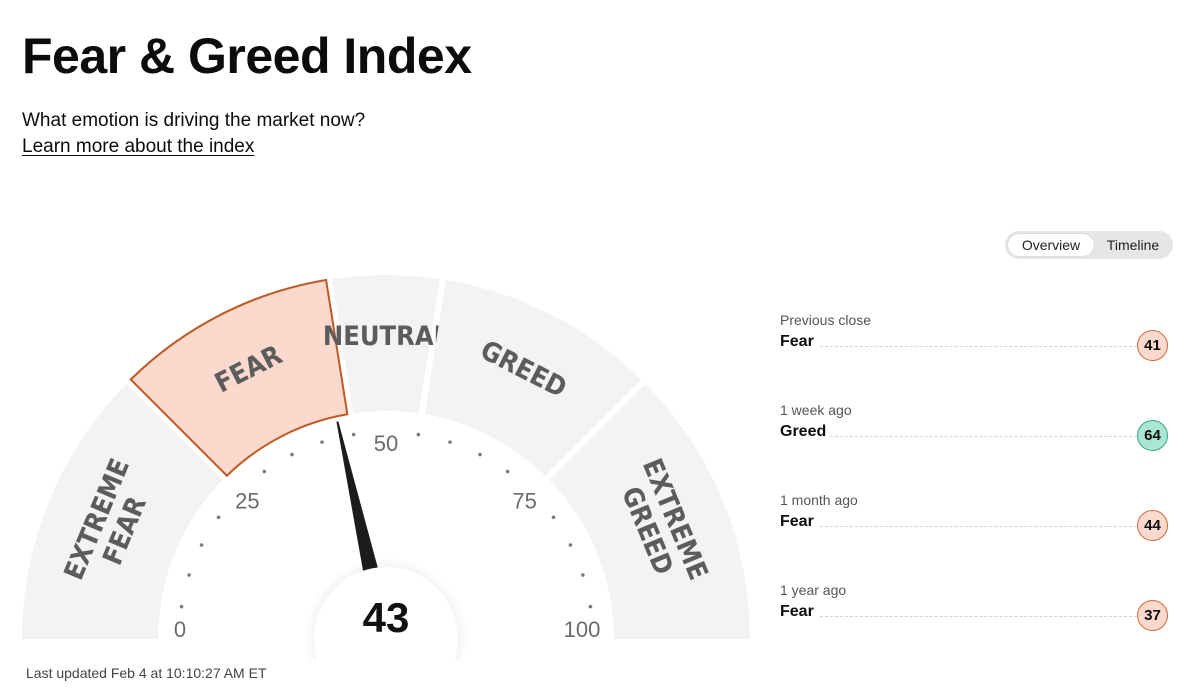 The height and width of the screenshot is (696, 1200). I want to click on page-subtitle: What emotion is driving the market now?, so click(194, 120).